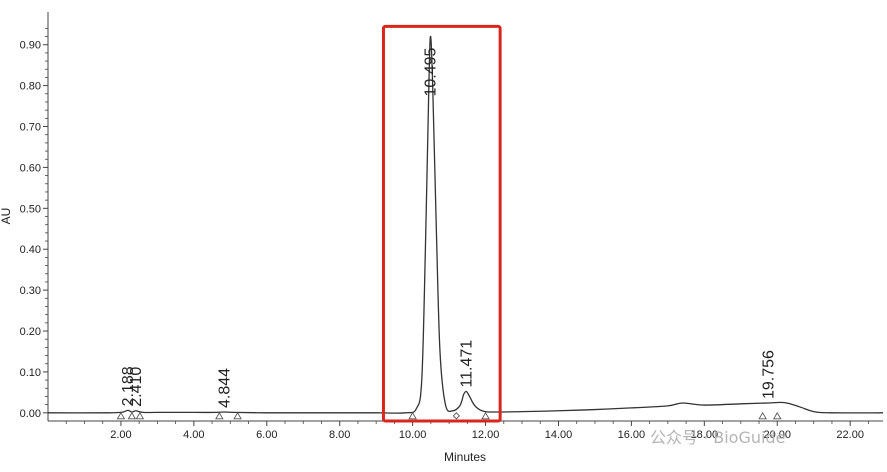 This screenshot has height=472, width=887. Describe the element at coordinates (768, 374) in the screenshot. I see `peak-label: 19.756` at that location.